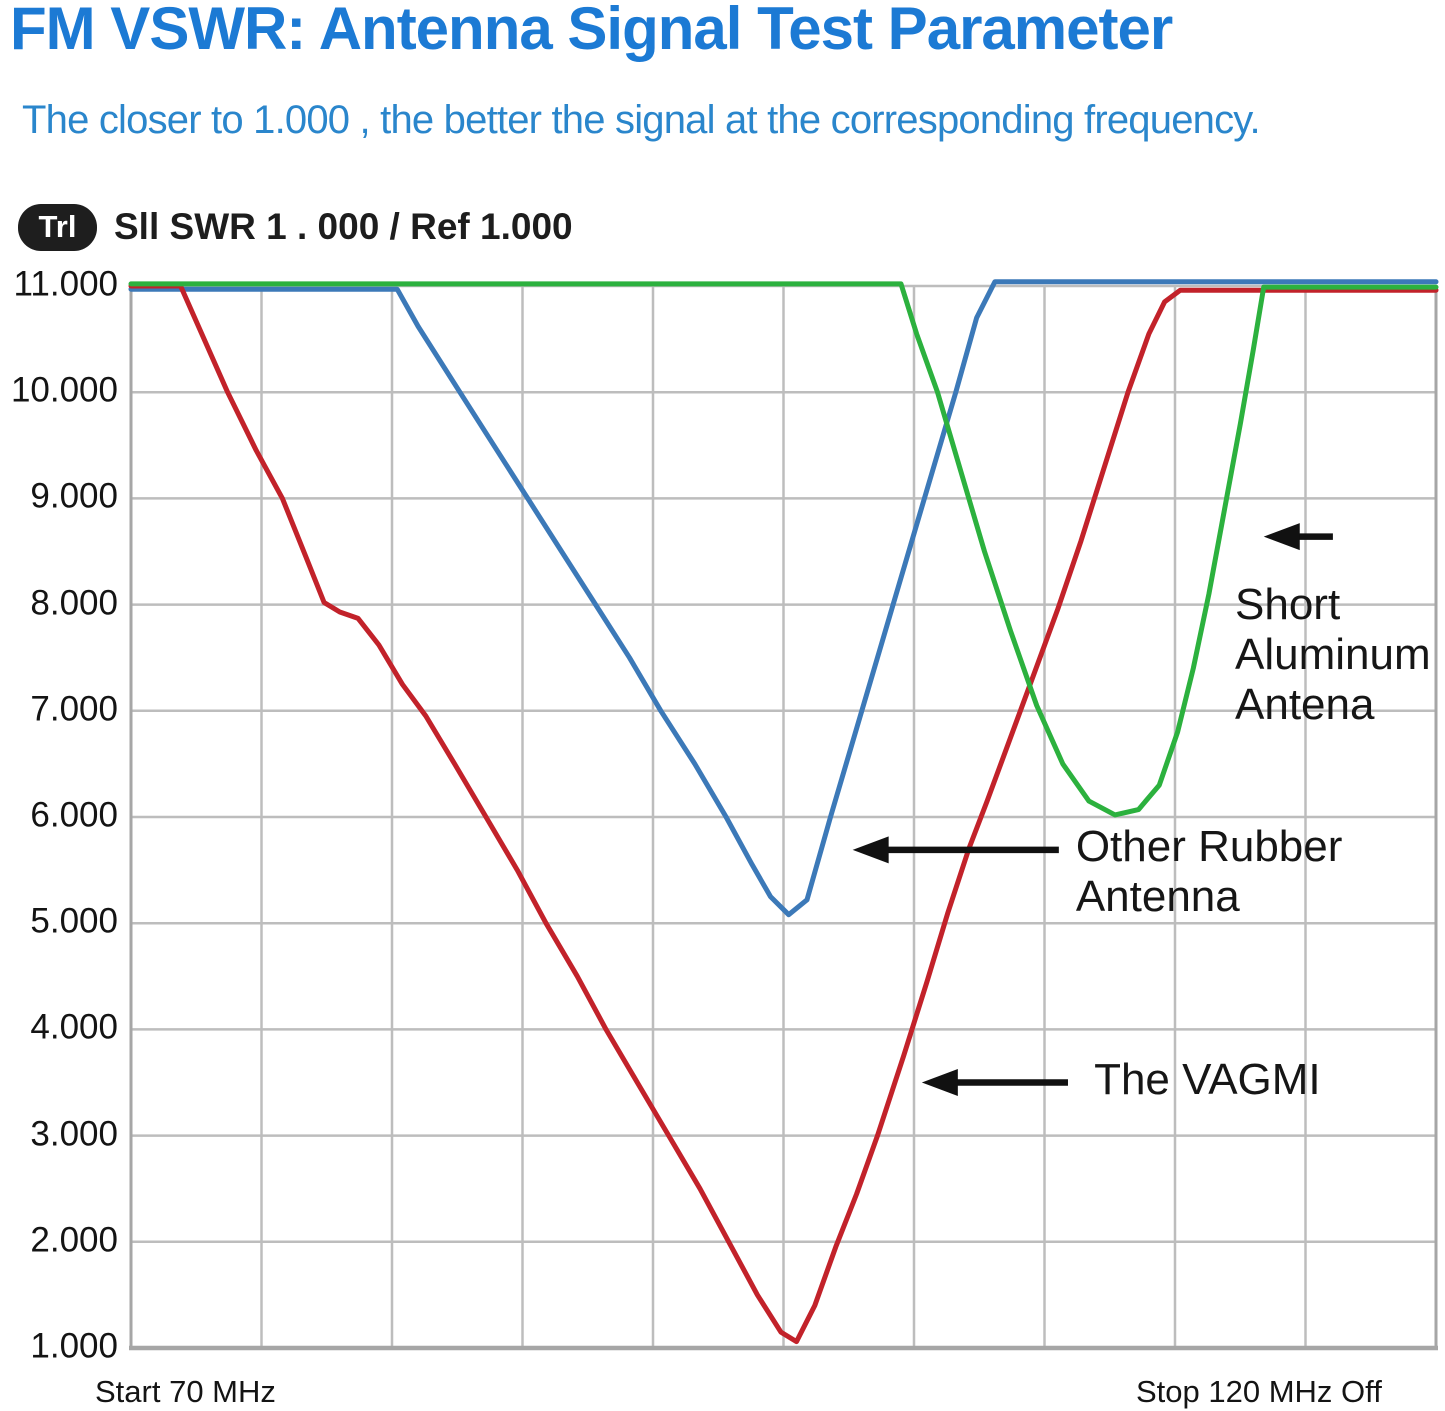 The width and height of the screenshot is (1445, 1411). I want to click on y-tick-label: 5.000, so click(74, 921).